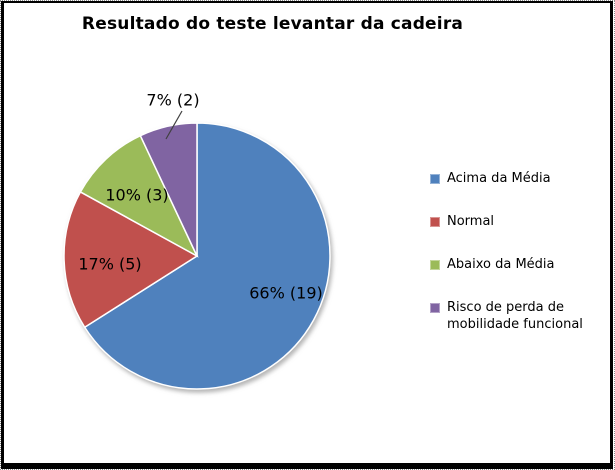 This screenshot has height=470, width=615. What do you see at coordinates (272, 24) in the screenshot?
I see `chart-title: Resultado do teste levantar da cadeira` at bounding box center [272, 24].